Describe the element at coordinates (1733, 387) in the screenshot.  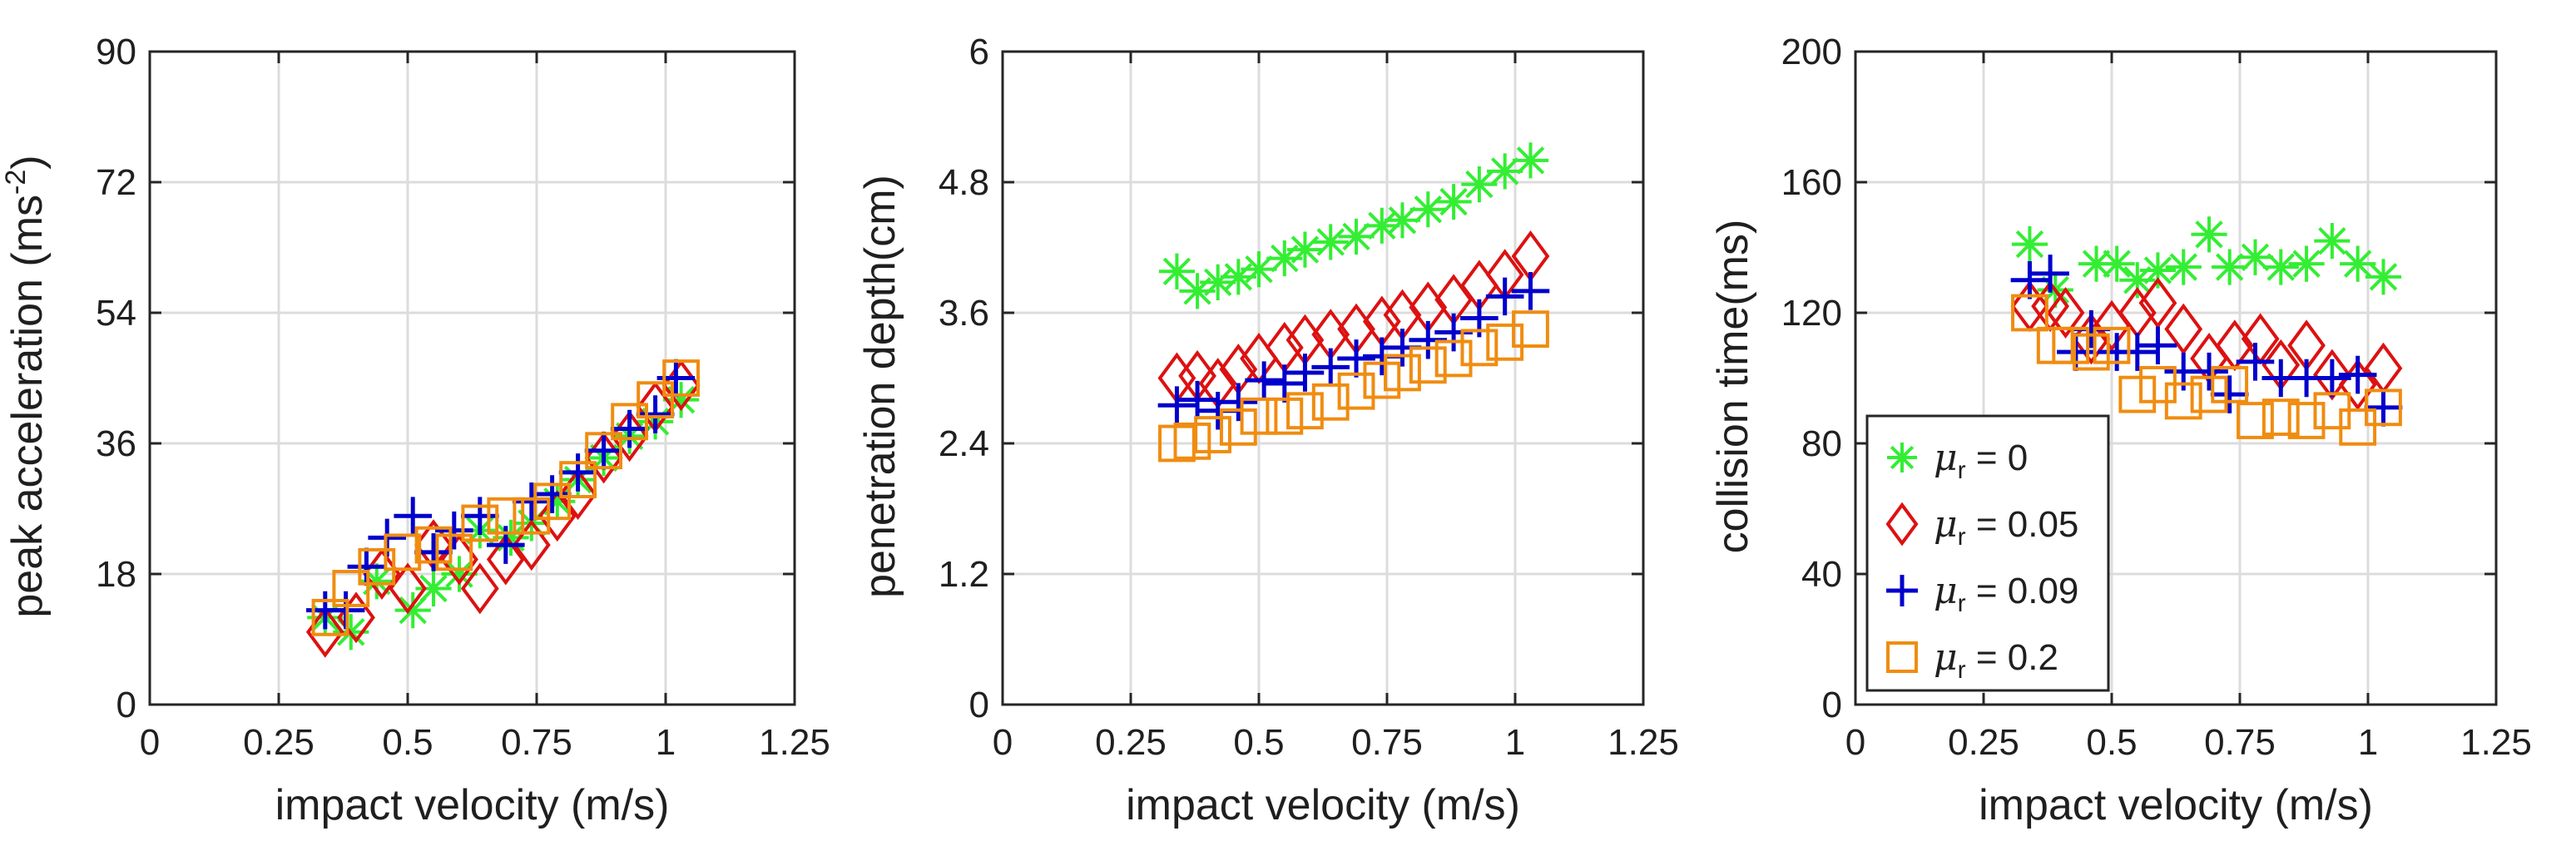
I see `y-axis-label: collision time(ms)` at that location.